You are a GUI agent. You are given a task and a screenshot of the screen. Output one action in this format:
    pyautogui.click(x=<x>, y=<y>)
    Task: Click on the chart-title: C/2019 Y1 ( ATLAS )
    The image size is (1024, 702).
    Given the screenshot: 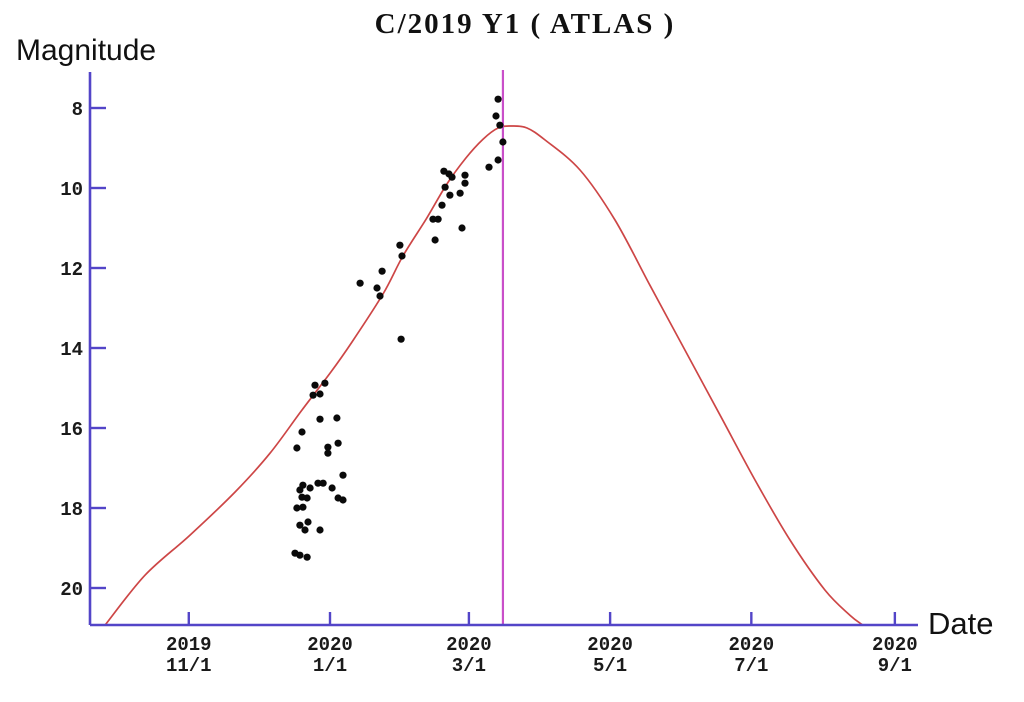 What is the action you would take?
    pyautogui.click(x=525, y=24)
    